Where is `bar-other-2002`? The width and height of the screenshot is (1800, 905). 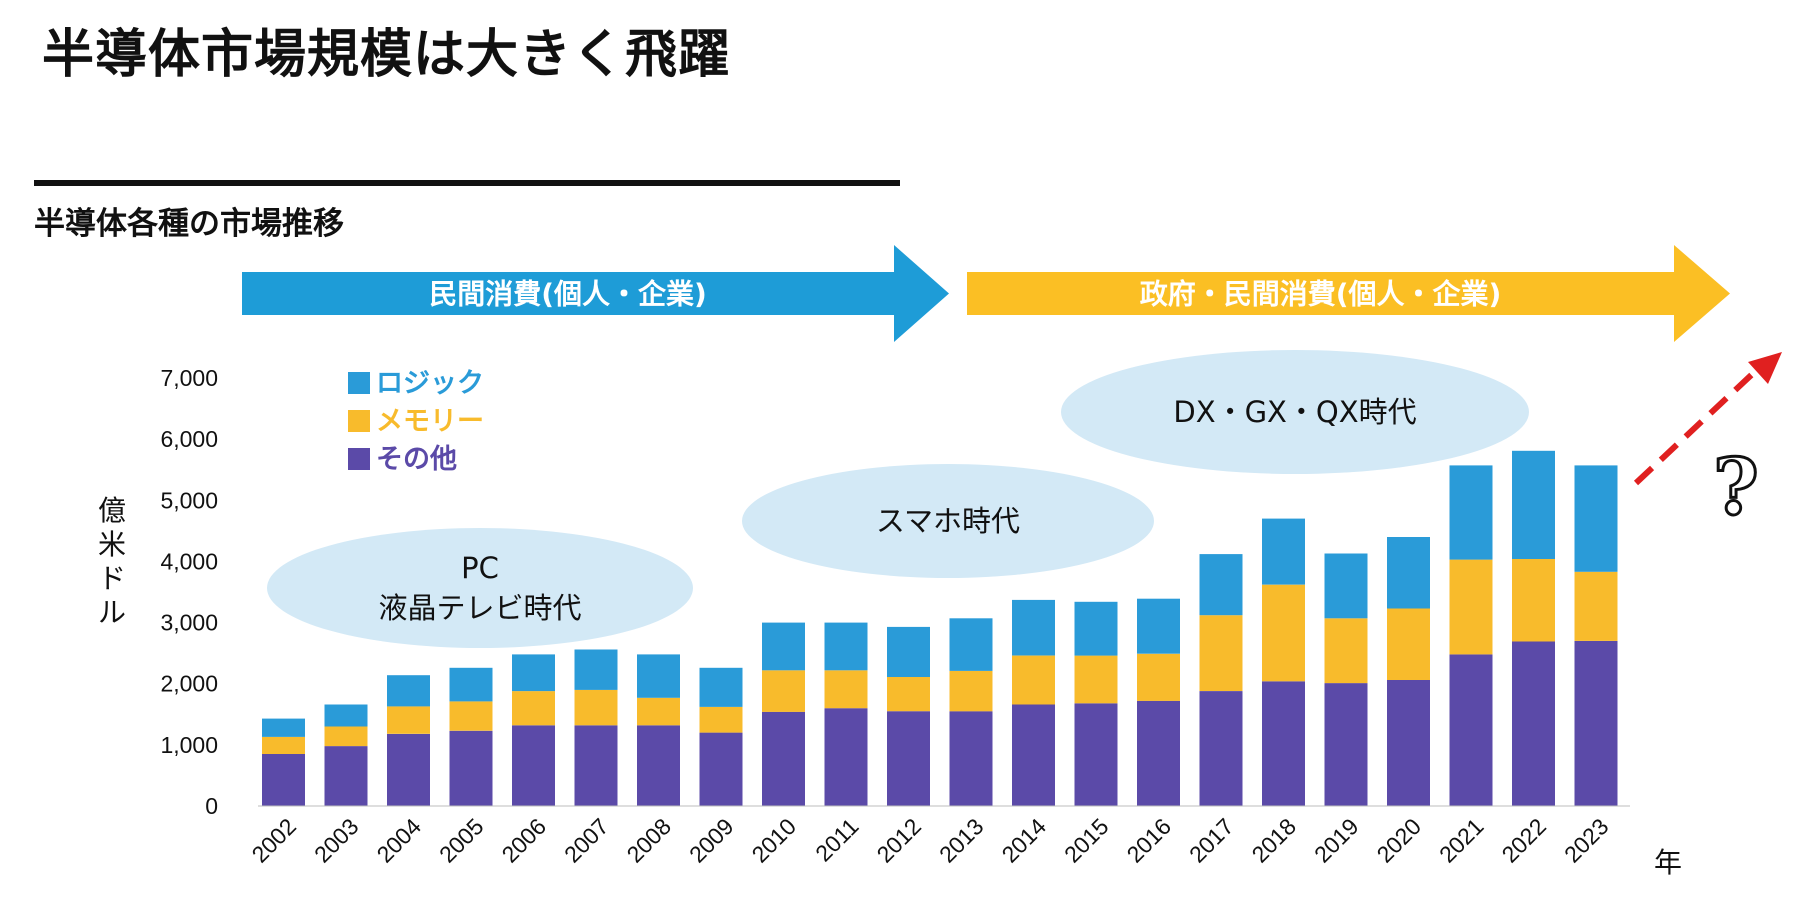 bar-other-2002 is located at coordinates (283, 780).